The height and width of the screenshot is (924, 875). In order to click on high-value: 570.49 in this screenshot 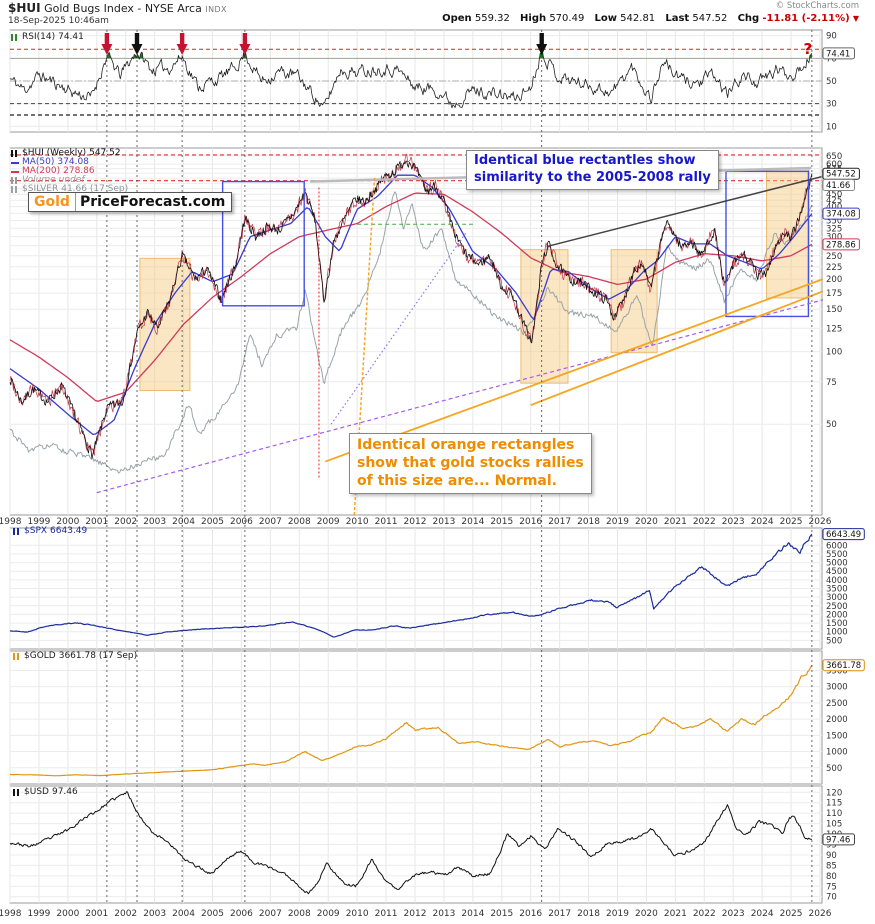, I will do `click(567, 18)`.